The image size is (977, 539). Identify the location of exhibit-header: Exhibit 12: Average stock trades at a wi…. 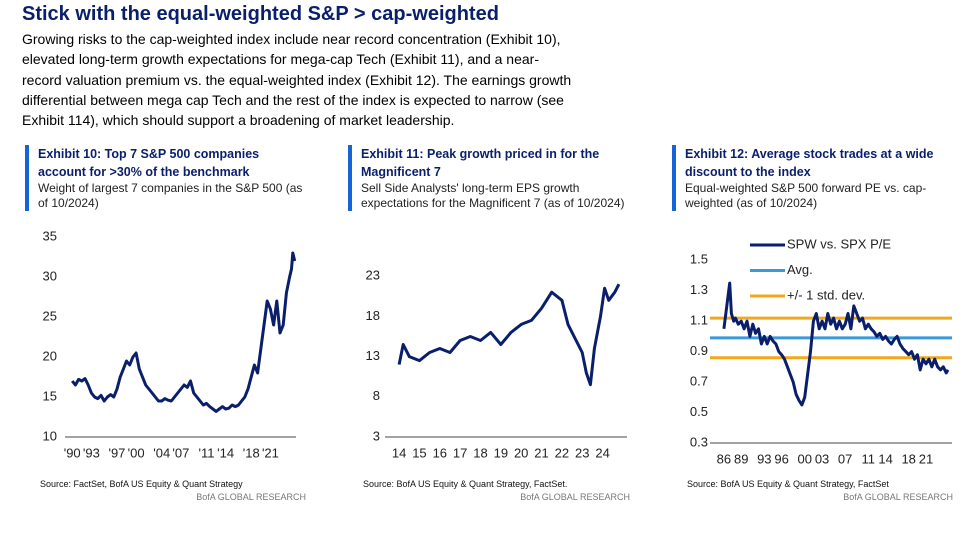
(812, 178).